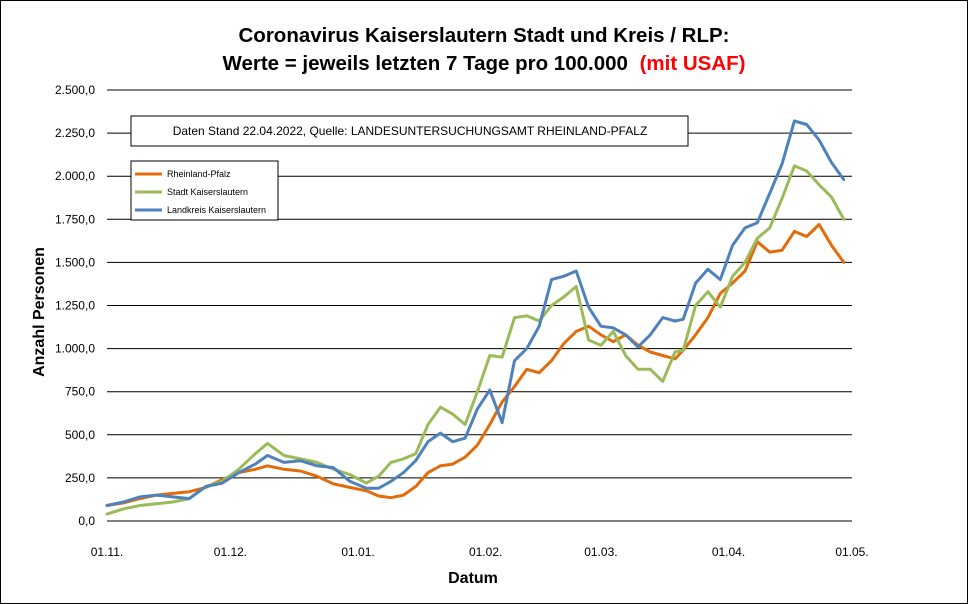 The width and height of the screenshot is (968, 604). I want to click on y-tick-label: 250,0, so click(80, 478).